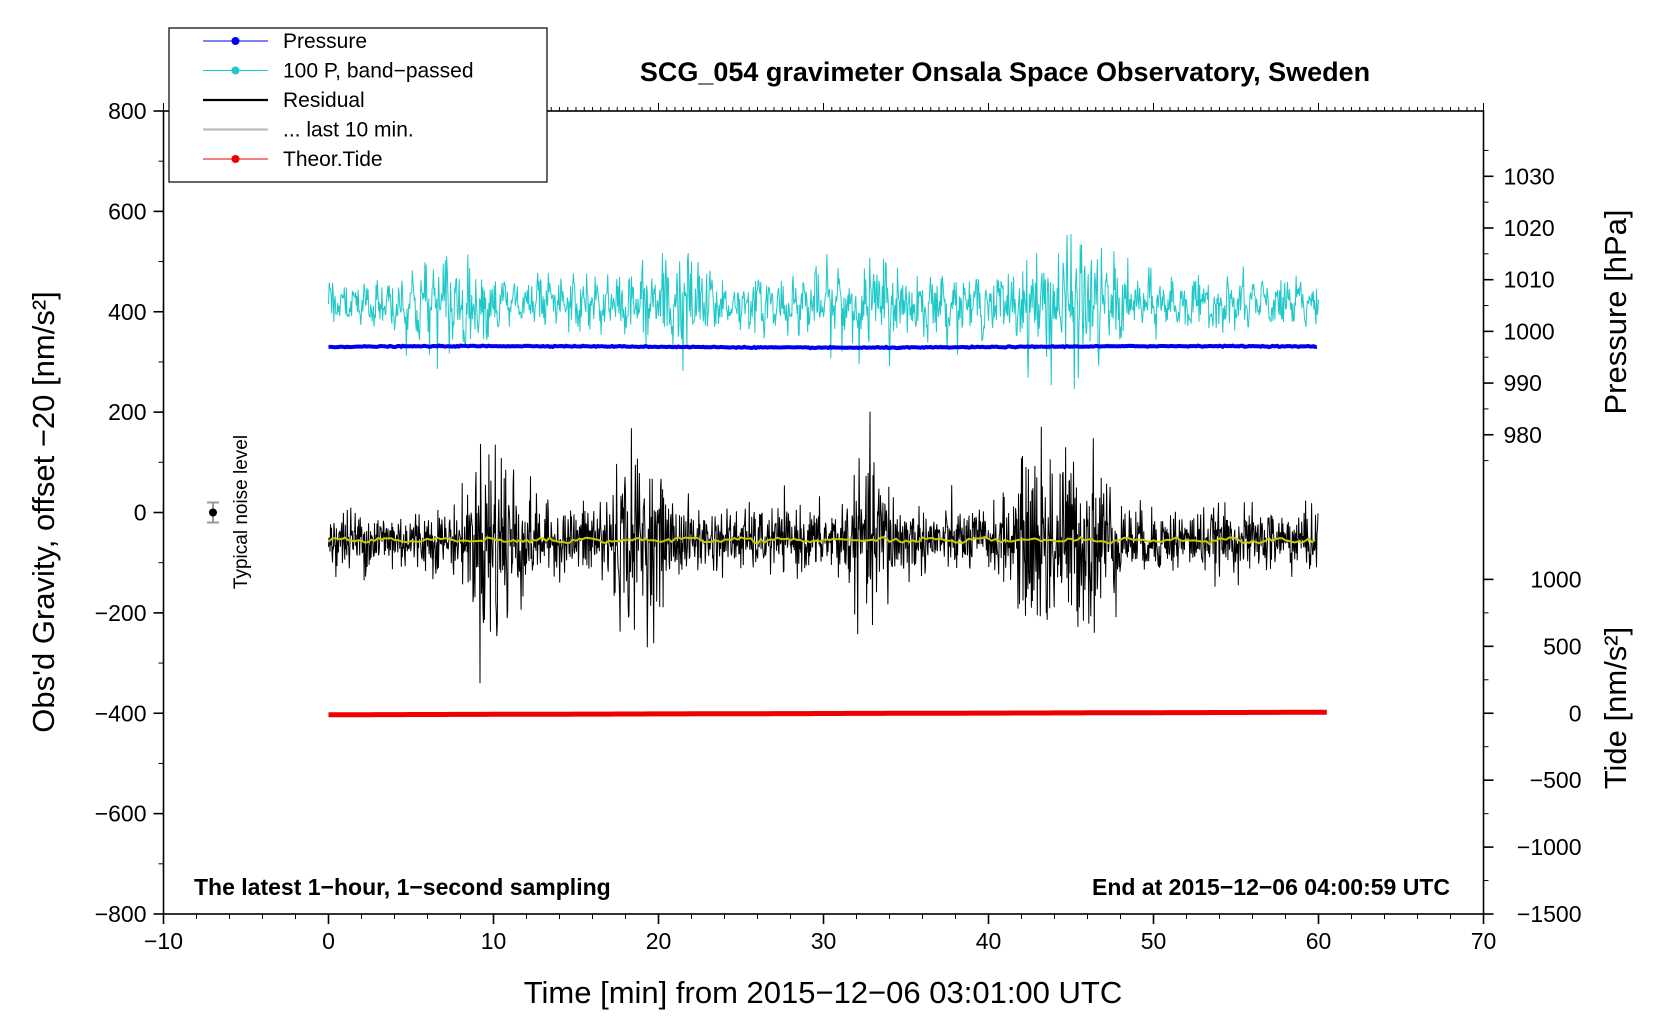 The height and width of the screenshot is (1020, 1660). I want to click on y-pressure-tick-label: 990, so click(1523, 383).